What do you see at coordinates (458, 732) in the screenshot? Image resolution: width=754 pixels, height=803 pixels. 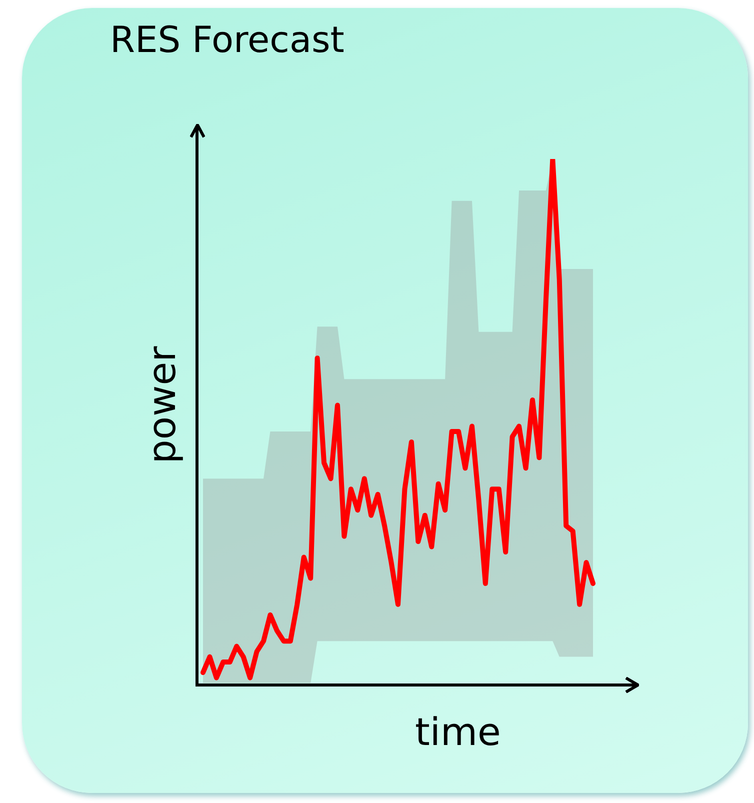 I see `x-axis-title: time` at bounding box center [458, 732].